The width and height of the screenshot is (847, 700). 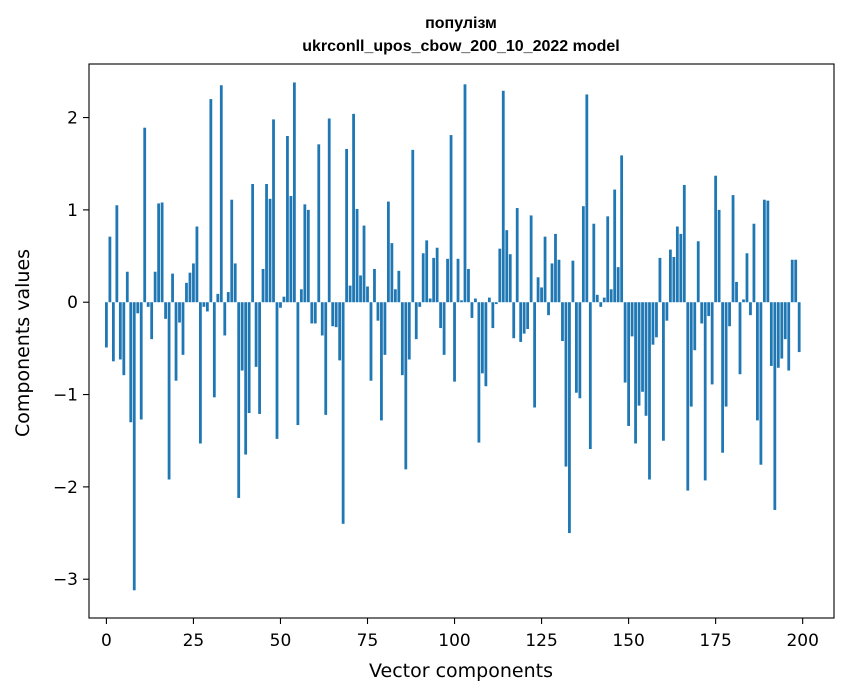 What do you see at coordinates (460, 634) in the screenshot?
I see `x-axis-ticks: 0 25 50 75 100 125 150 175 200` at bounding box center [460, 634].